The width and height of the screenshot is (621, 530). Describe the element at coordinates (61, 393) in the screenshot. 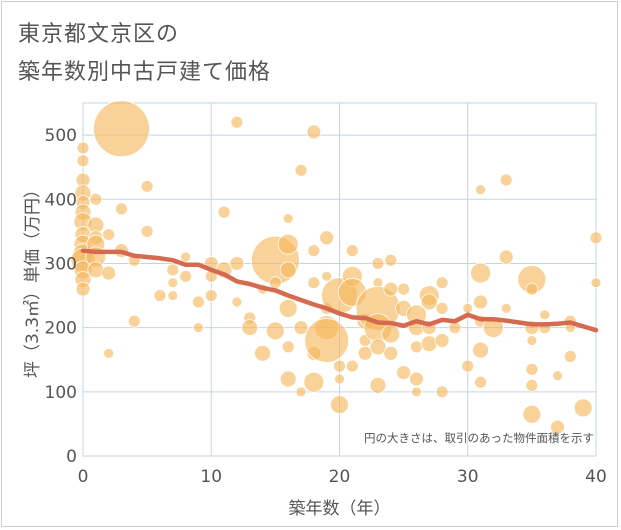

I see `y-tick-label: 100` at that location.